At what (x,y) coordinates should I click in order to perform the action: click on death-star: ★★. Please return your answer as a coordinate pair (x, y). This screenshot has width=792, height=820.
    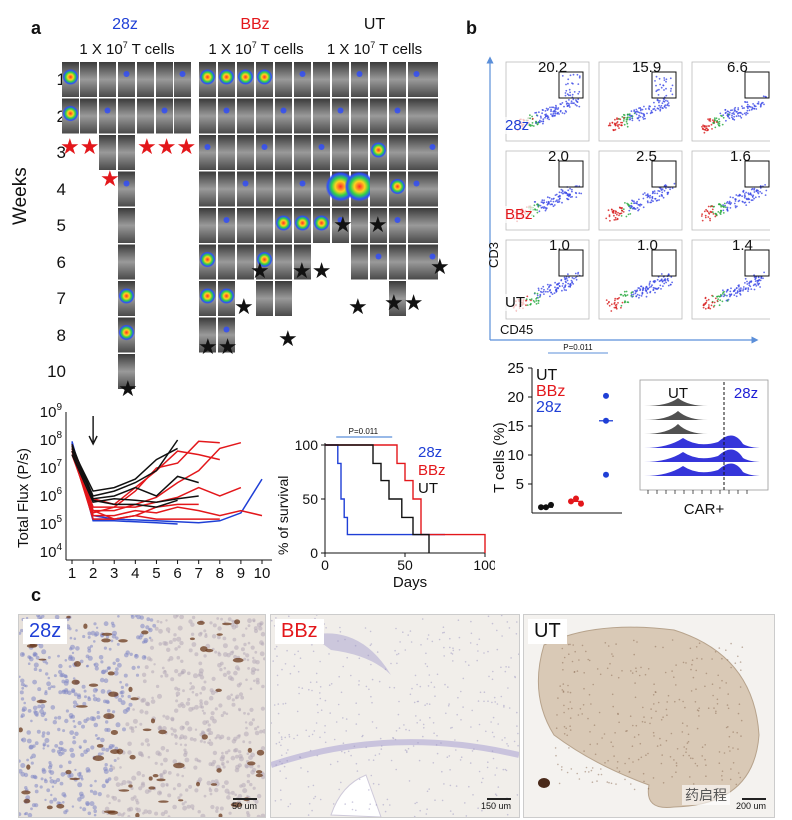
    Looking at the image, I should click on (312, 270).